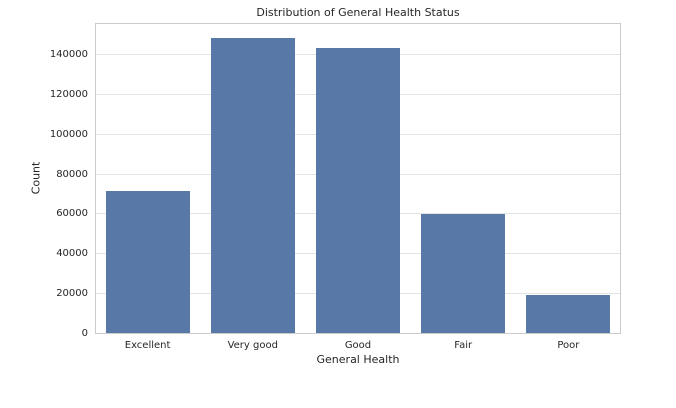 The image size is (676, 408). I want to click on bar-good, so click(358, 190).